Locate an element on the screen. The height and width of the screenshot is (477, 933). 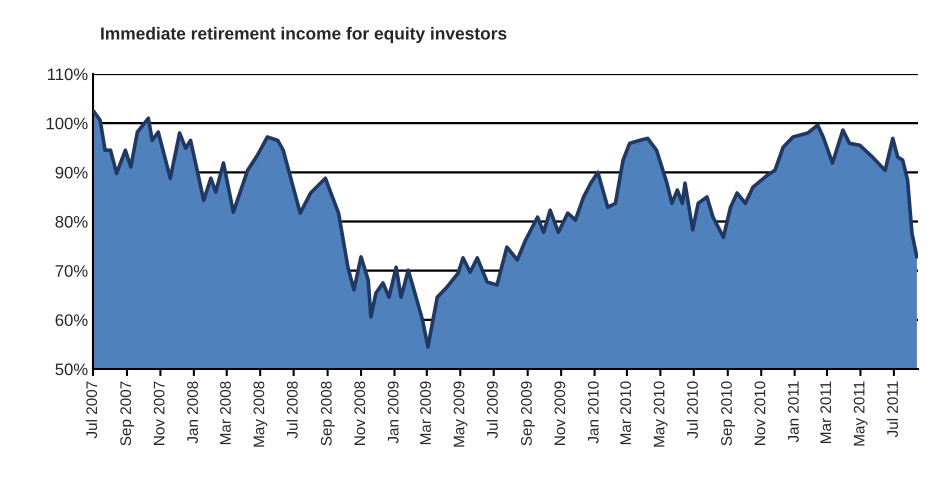
x-tick-label: Jul 2011 is located at coordinates (892, 410).